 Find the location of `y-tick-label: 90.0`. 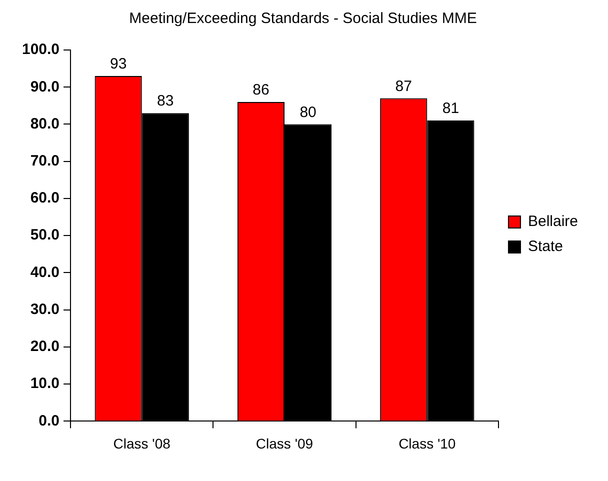

y-tick-label: 90.0 is located at coordinates (45, 87).